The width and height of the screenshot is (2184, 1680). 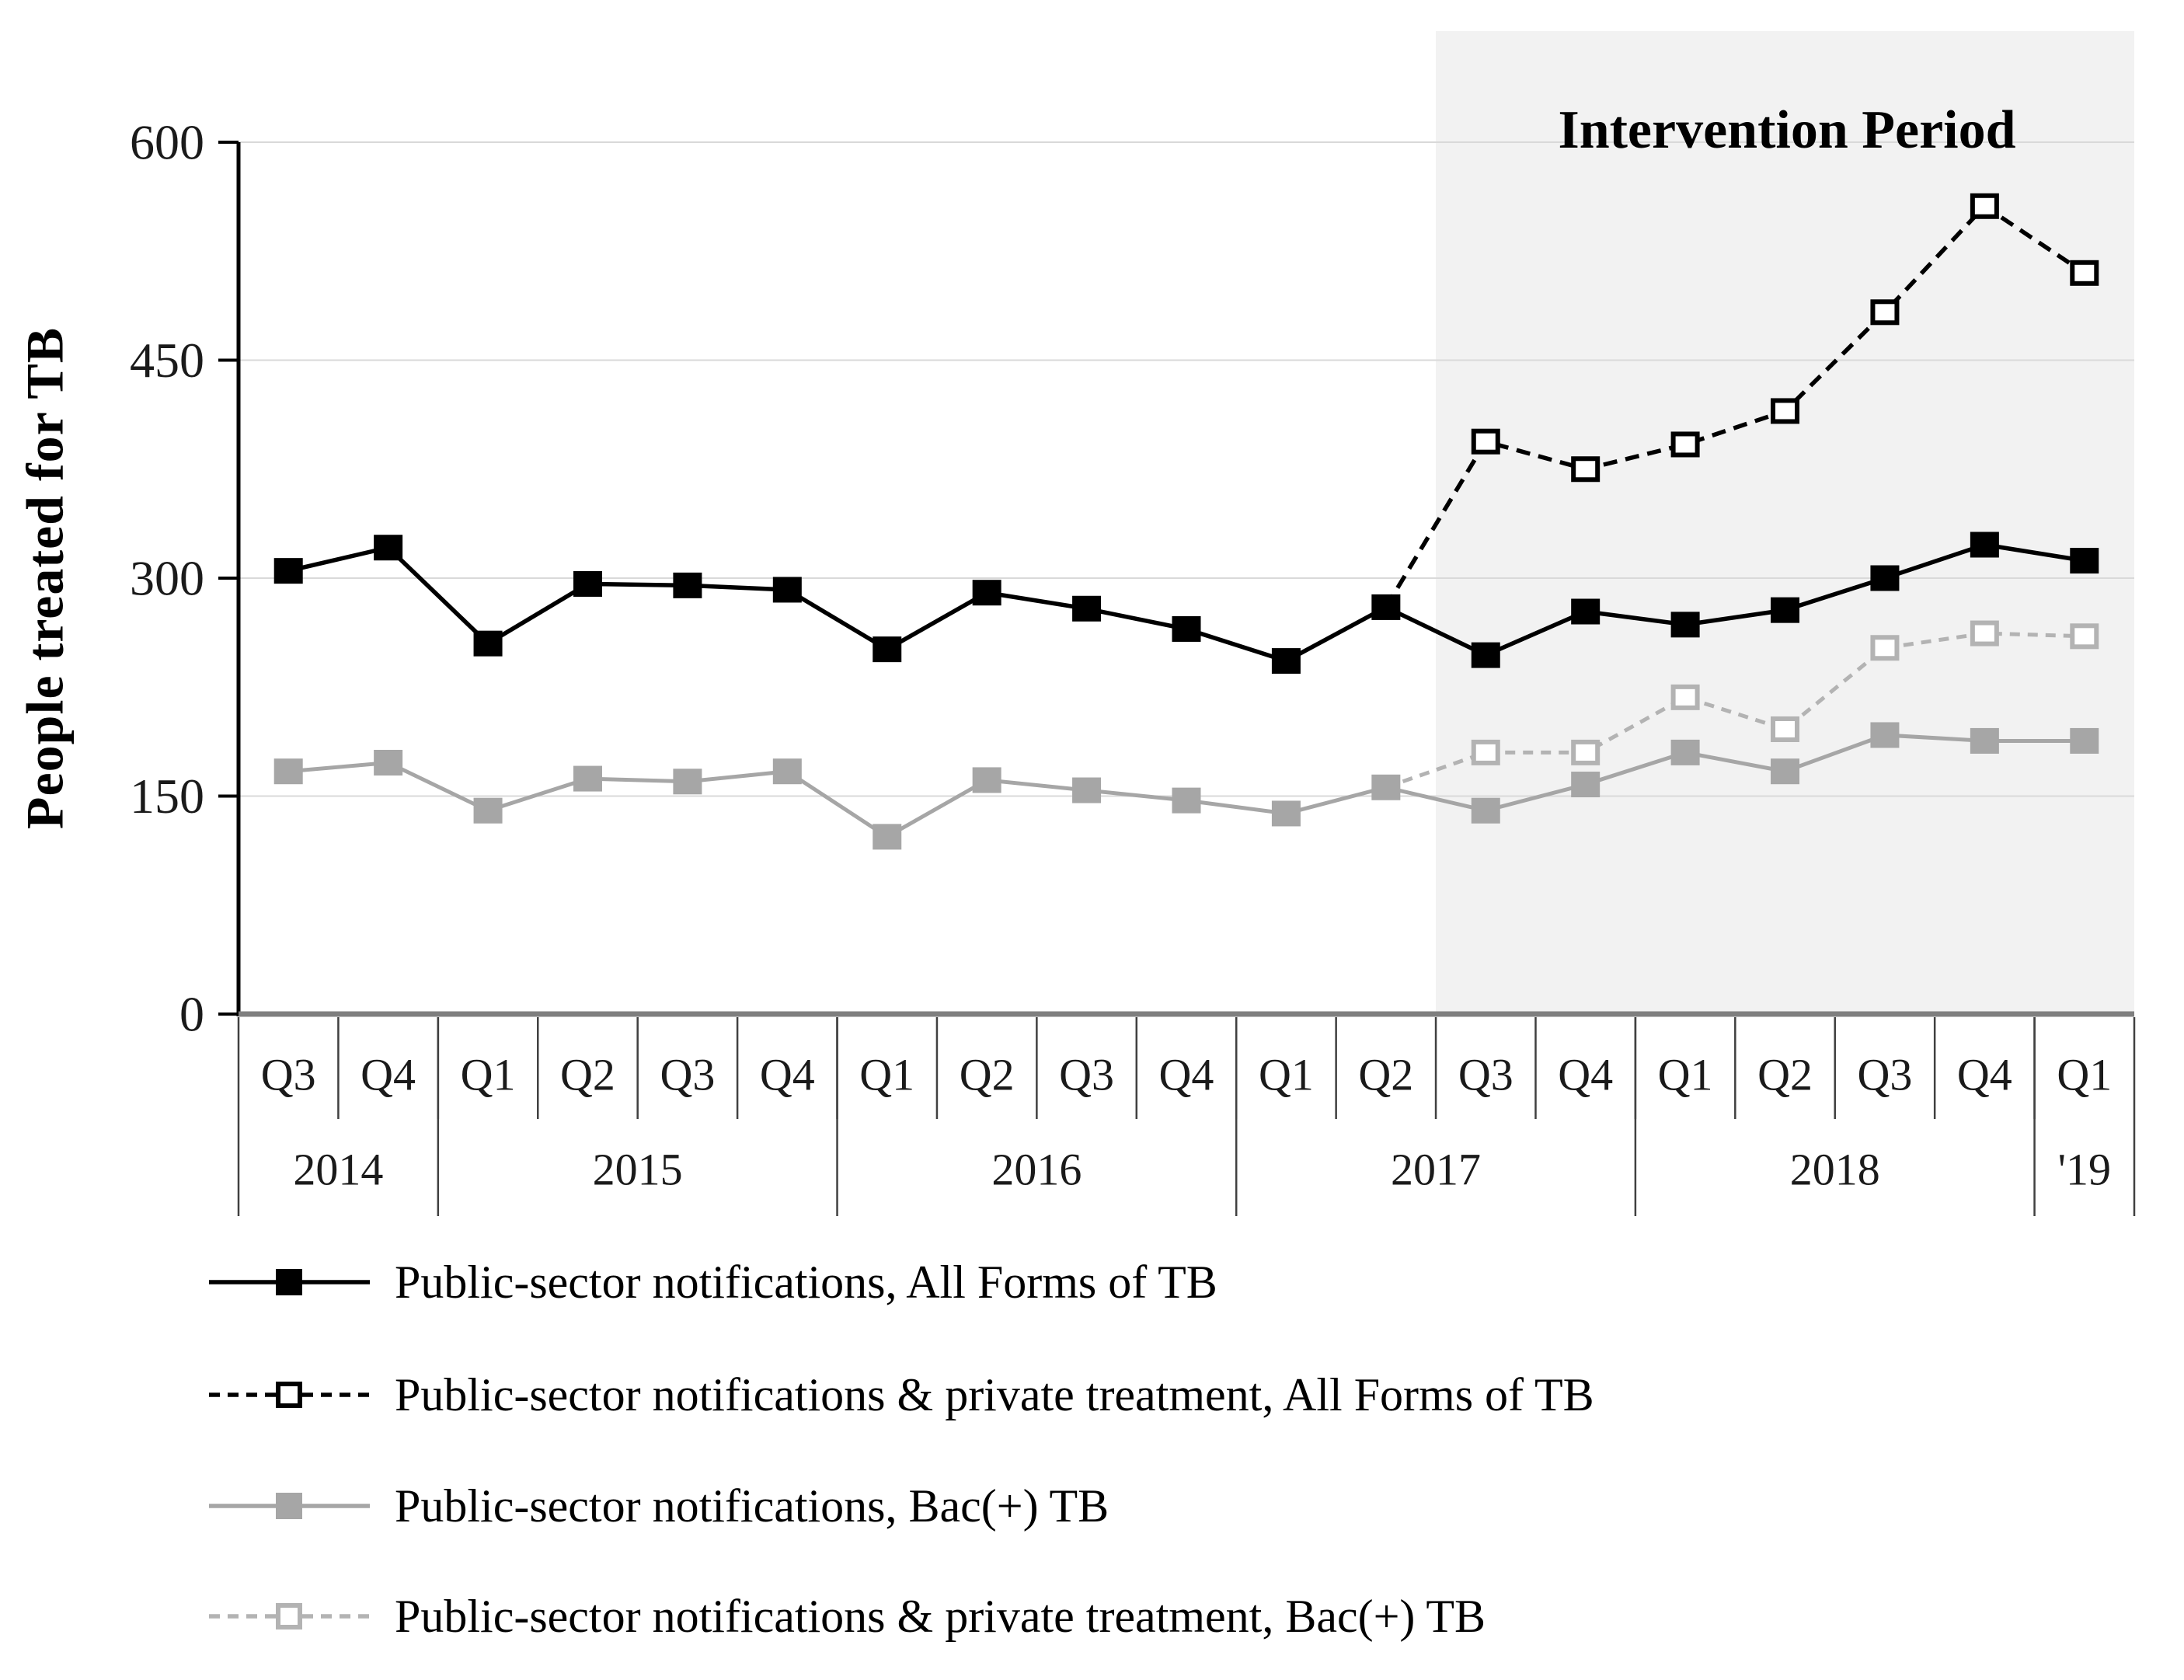 What do you see at coordinates (1735, 406) in the screenshot?
I see `series-line-public-private-all-forms` at bounding box center [1735, 406].